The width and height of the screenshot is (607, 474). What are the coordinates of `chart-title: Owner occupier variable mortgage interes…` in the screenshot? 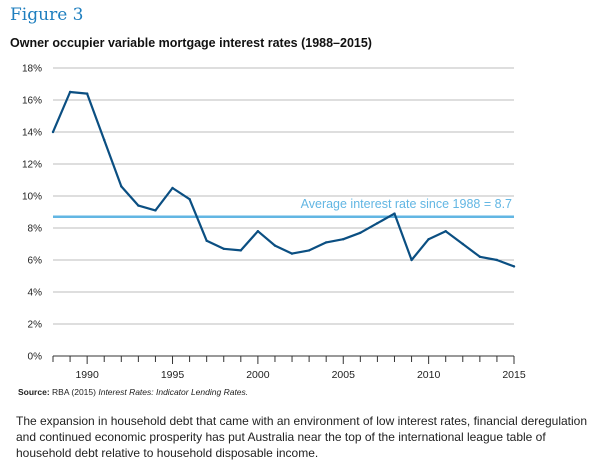 It's located at (191, 43).